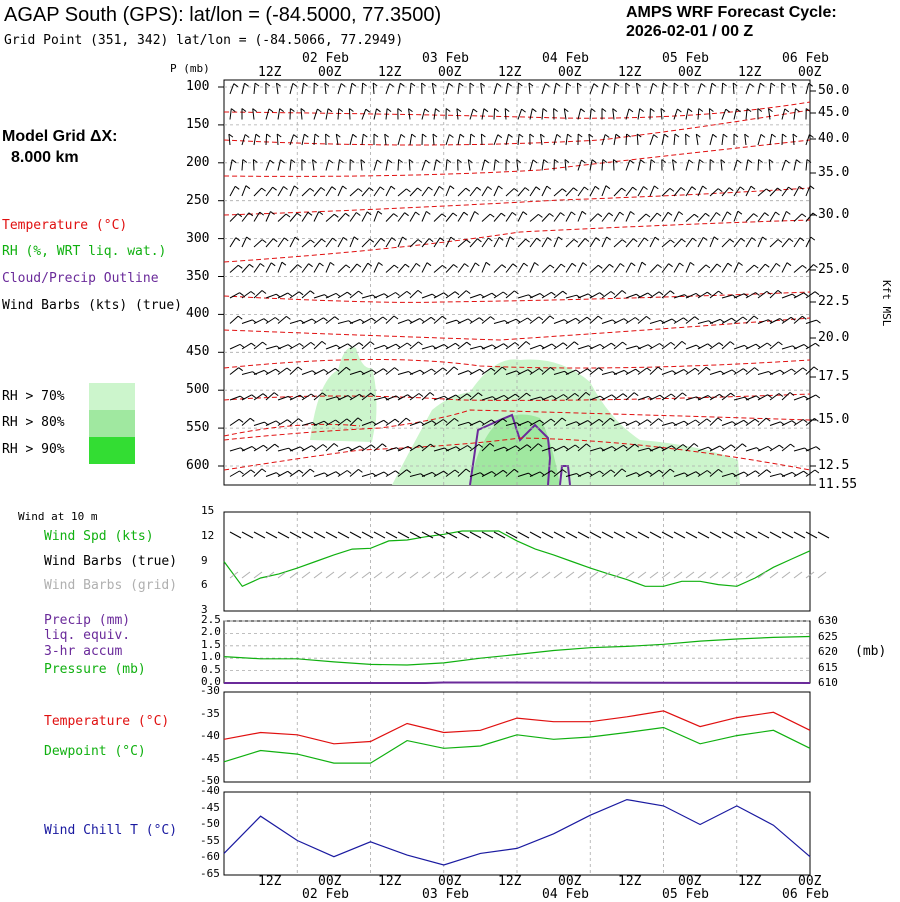 This screenshot has height=902, width=900. Describe the element at coordinates (517, 683) in the screenshot. I see `precip-series` at that location.